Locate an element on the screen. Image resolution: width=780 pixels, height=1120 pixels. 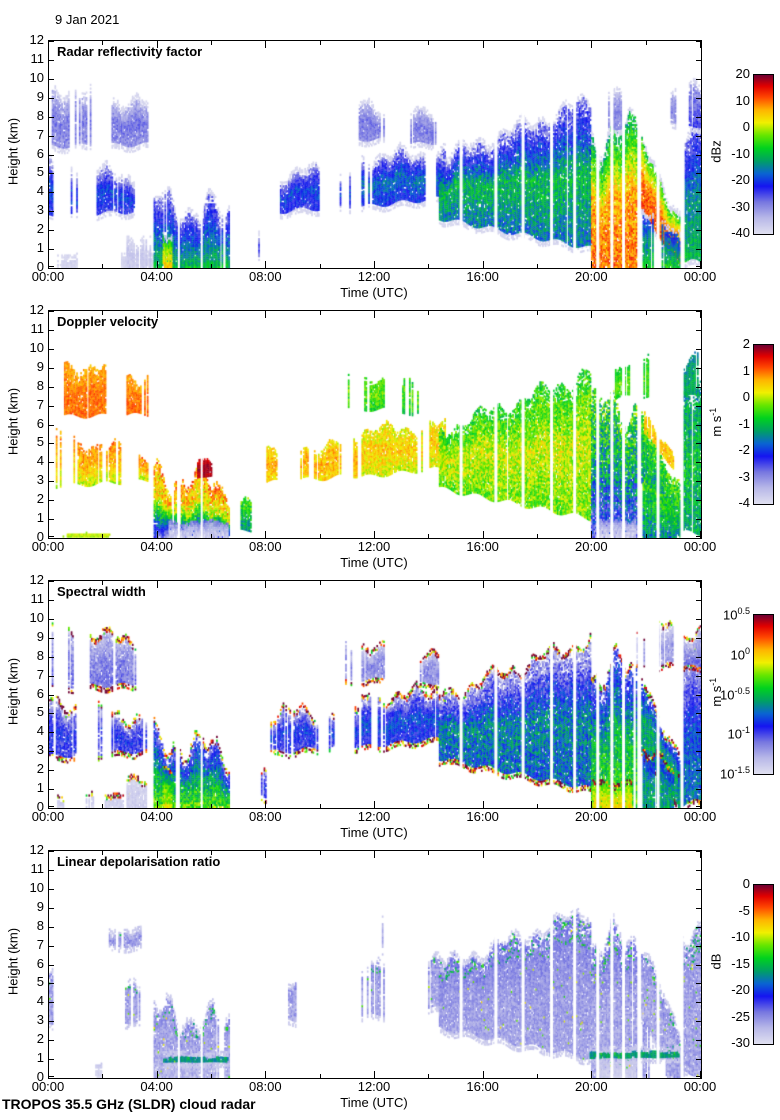
colorbar-tick-label: 100.5 is located at coordinates (736, 614).